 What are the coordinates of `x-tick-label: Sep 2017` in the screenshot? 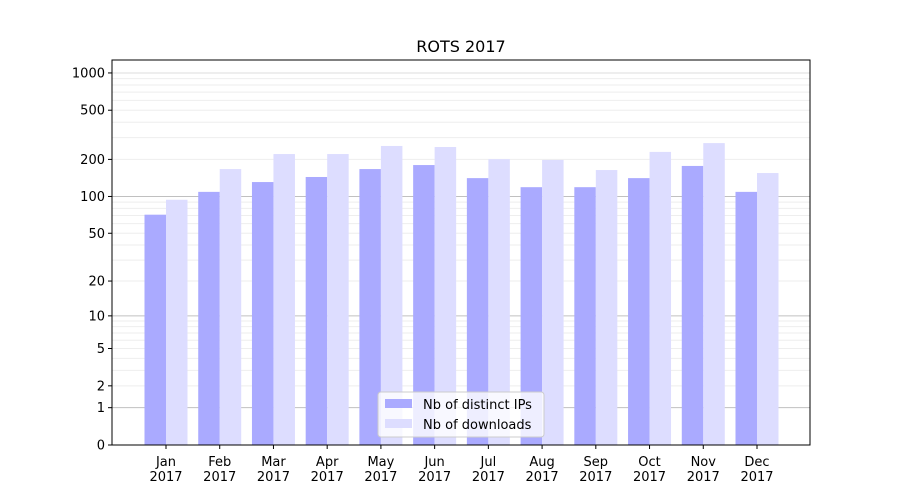 It's located at (595, 470).